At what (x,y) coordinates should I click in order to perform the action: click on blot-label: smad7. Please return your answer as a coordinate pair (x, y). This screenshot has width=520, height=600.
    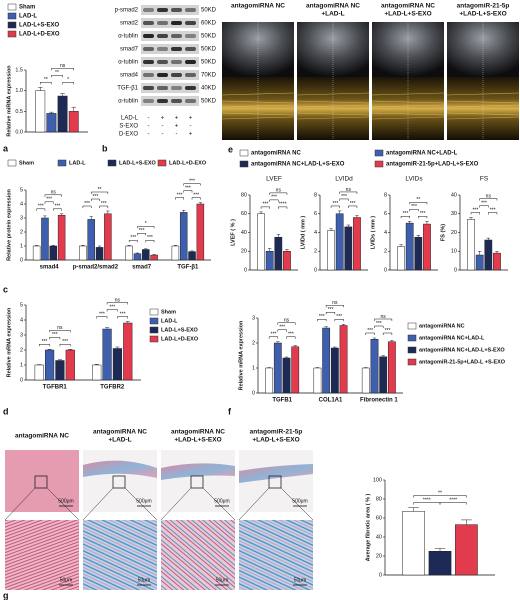
    Looking at the image, I should click on (129, 50).